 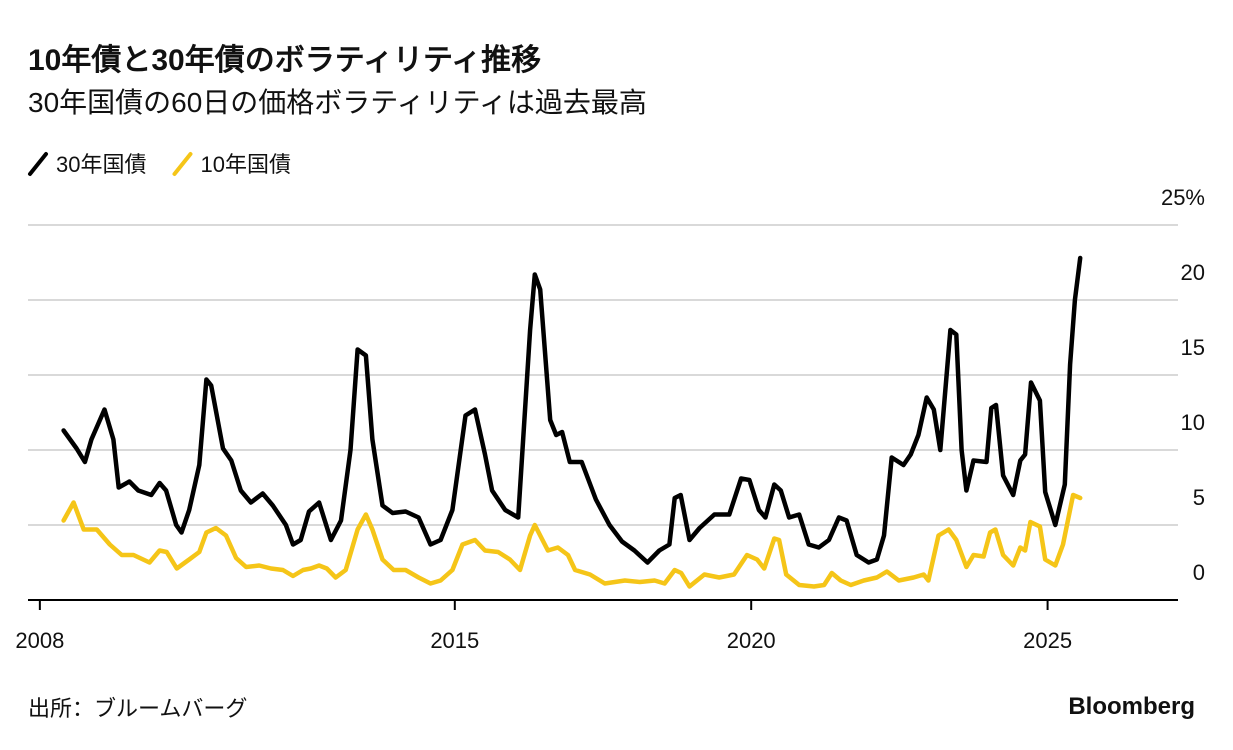 I want to click on y-tick-label: 25%, so click(x=1183, y=197).